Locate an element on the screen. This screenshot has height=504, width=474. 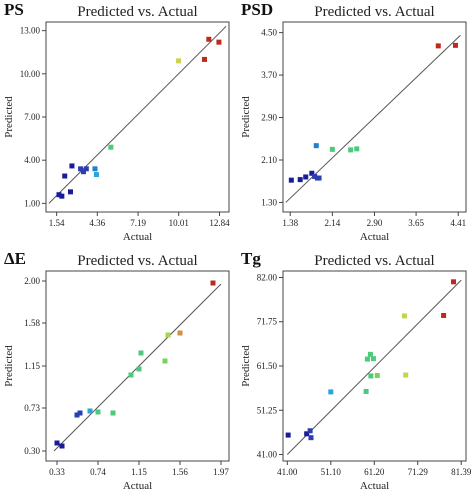
panel-label: ΔE is located at coordinates (15, 258).